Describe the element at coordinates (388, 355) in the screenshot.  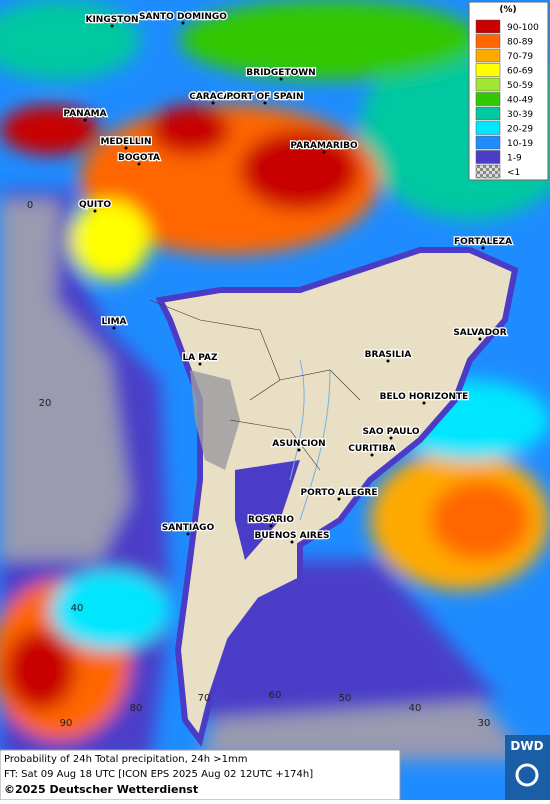
I see `city-label: BRASILIA` at that location.